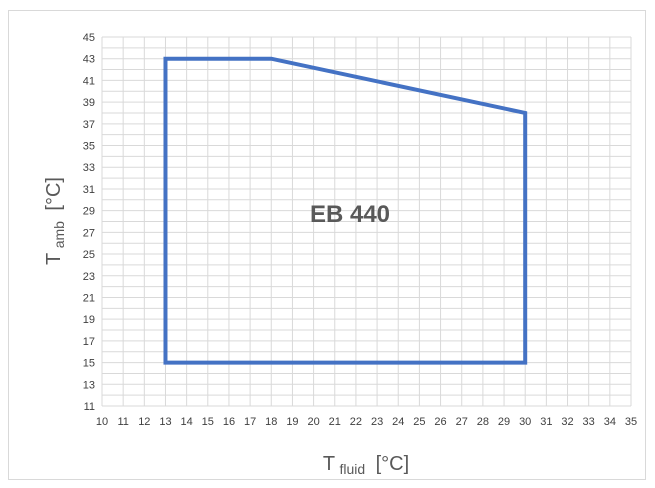  I want to click on x-axis-title: T fluid [°C], so click(366, 465).